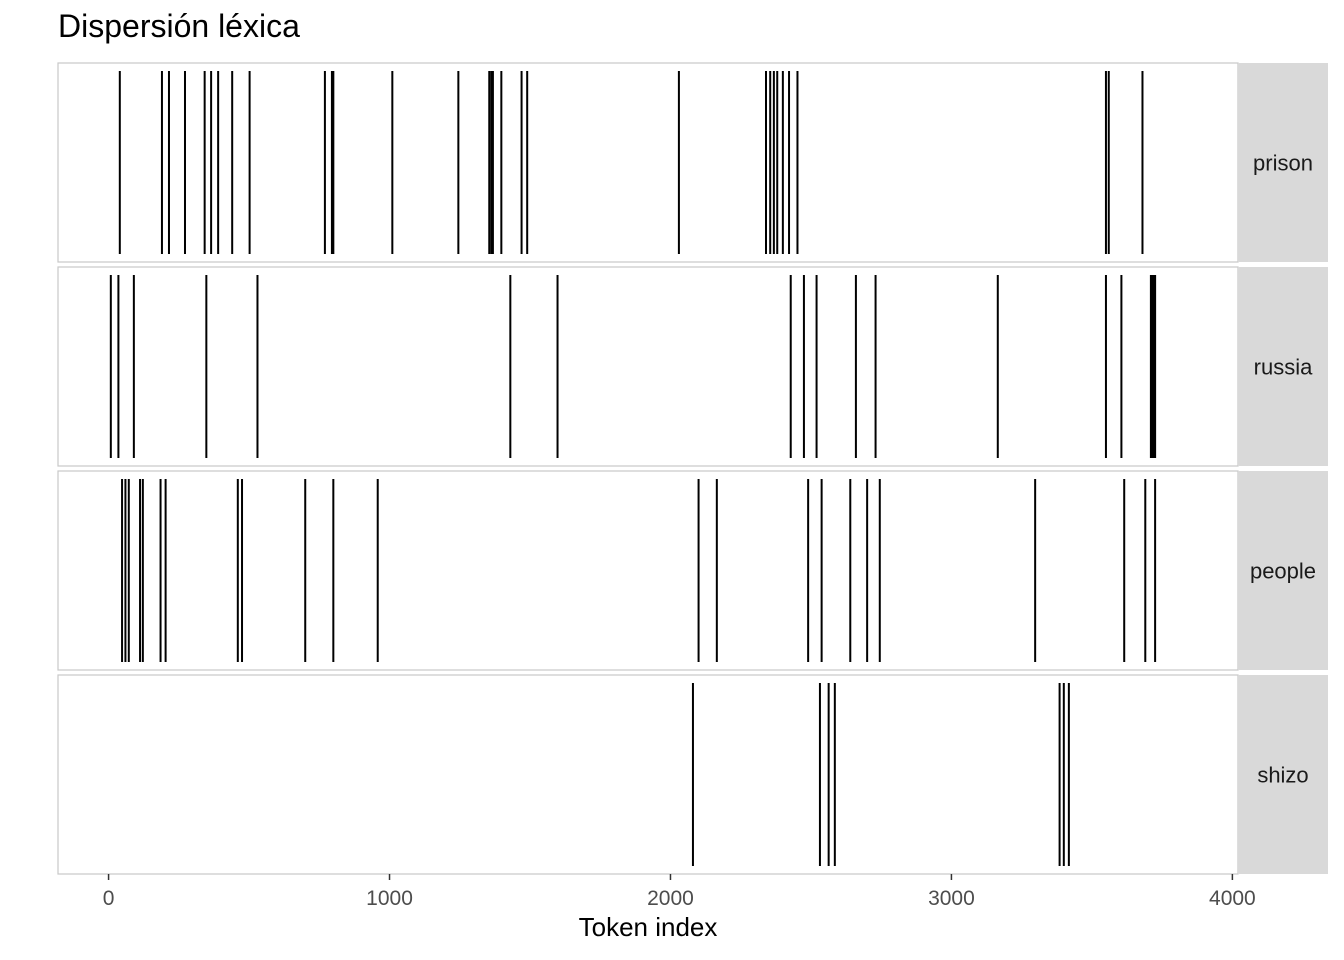  I want to click on x-tick-label: 1000, so click(389, 898).